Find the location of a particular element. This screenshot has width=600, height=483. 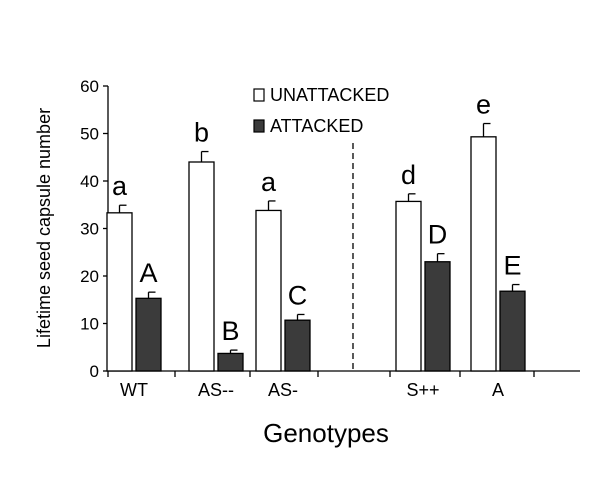

legend-label: ATTACKED is located at coordinates (316, 126).